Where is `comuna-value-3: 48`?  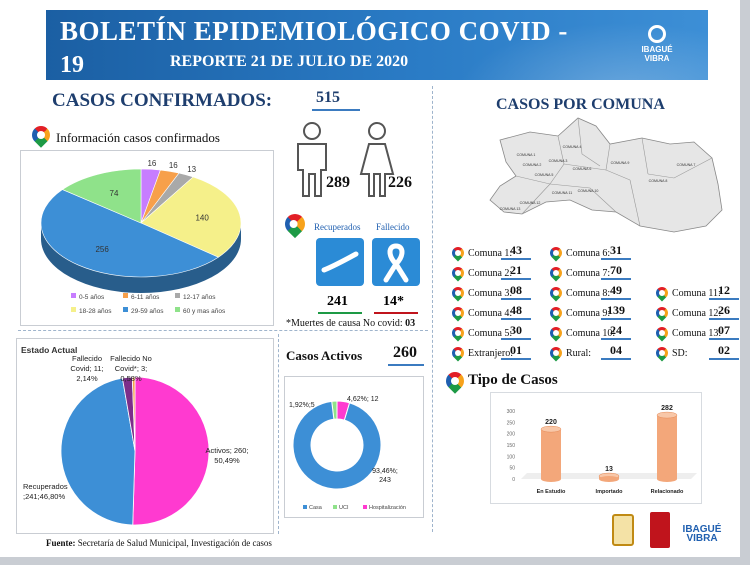
comuna-value-3: 48 is located at coordinates (516, 310).